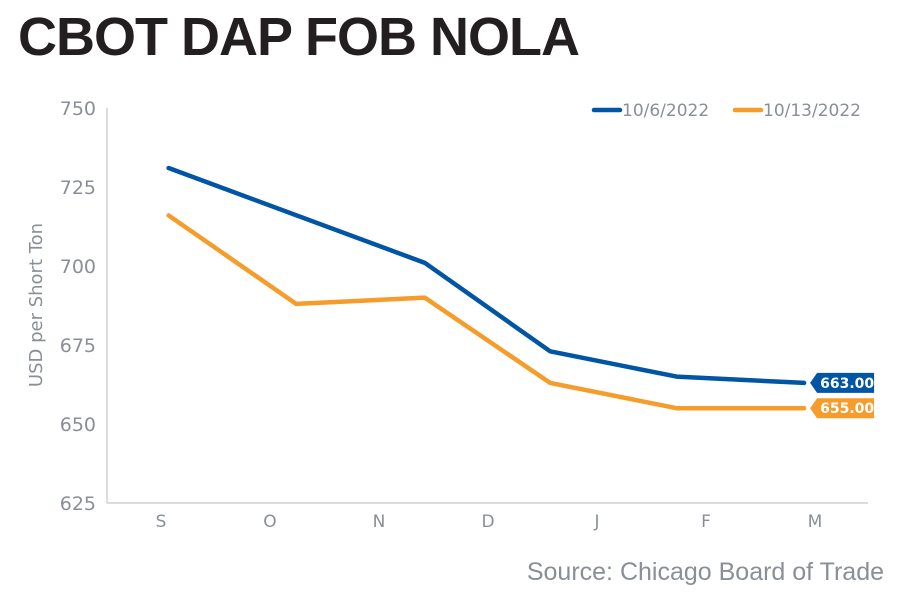 The width and height of the screenshot is (902, 597). Describe the element at coordinates (78, 346) in the screenshot. I see `y-tick-label: 675` at that location.